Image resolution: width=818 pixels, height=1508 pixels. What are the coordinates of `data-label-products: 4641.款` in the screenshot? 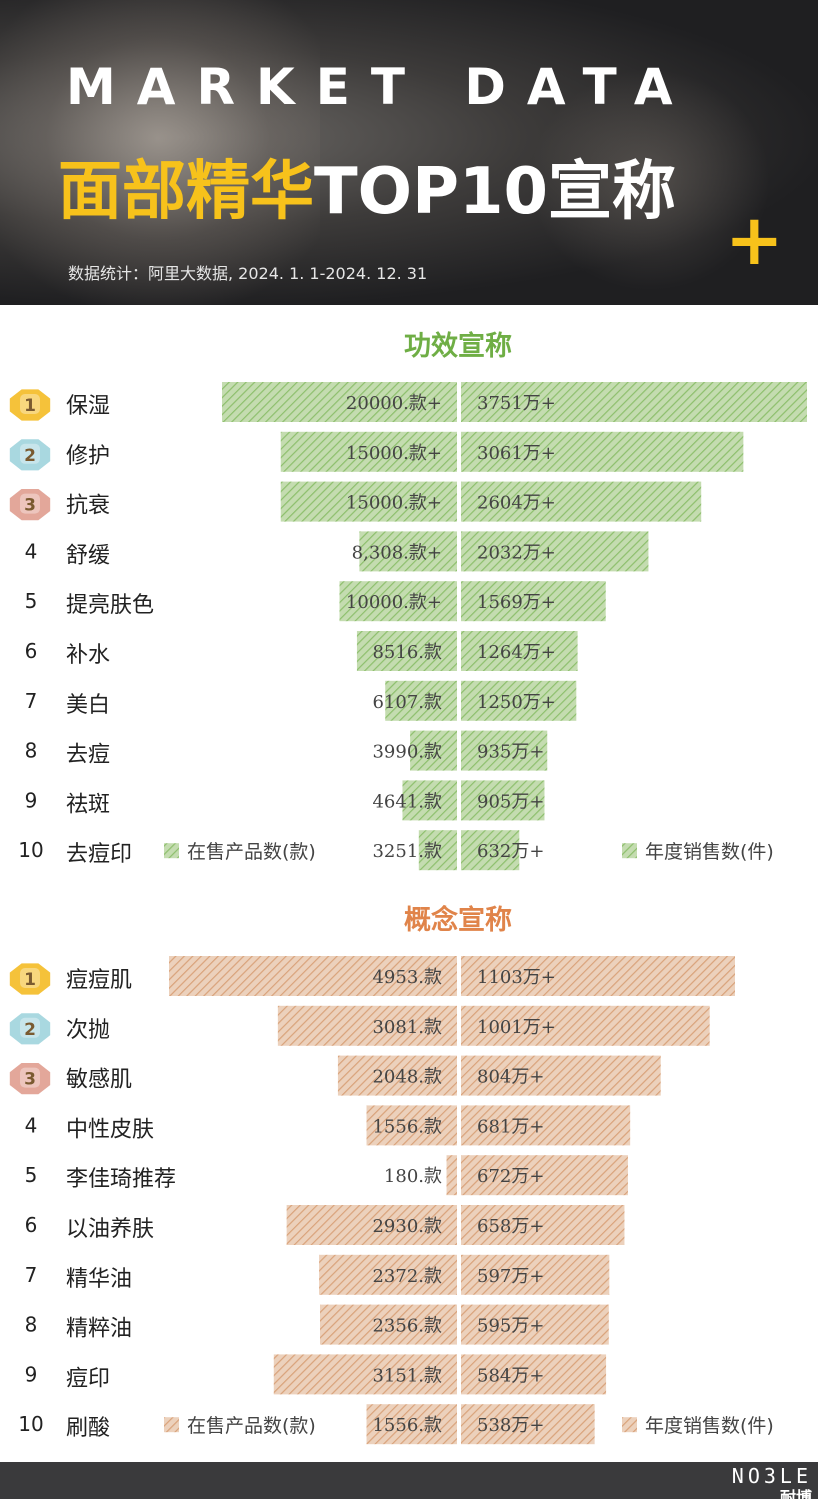 It's located at (407, 801).